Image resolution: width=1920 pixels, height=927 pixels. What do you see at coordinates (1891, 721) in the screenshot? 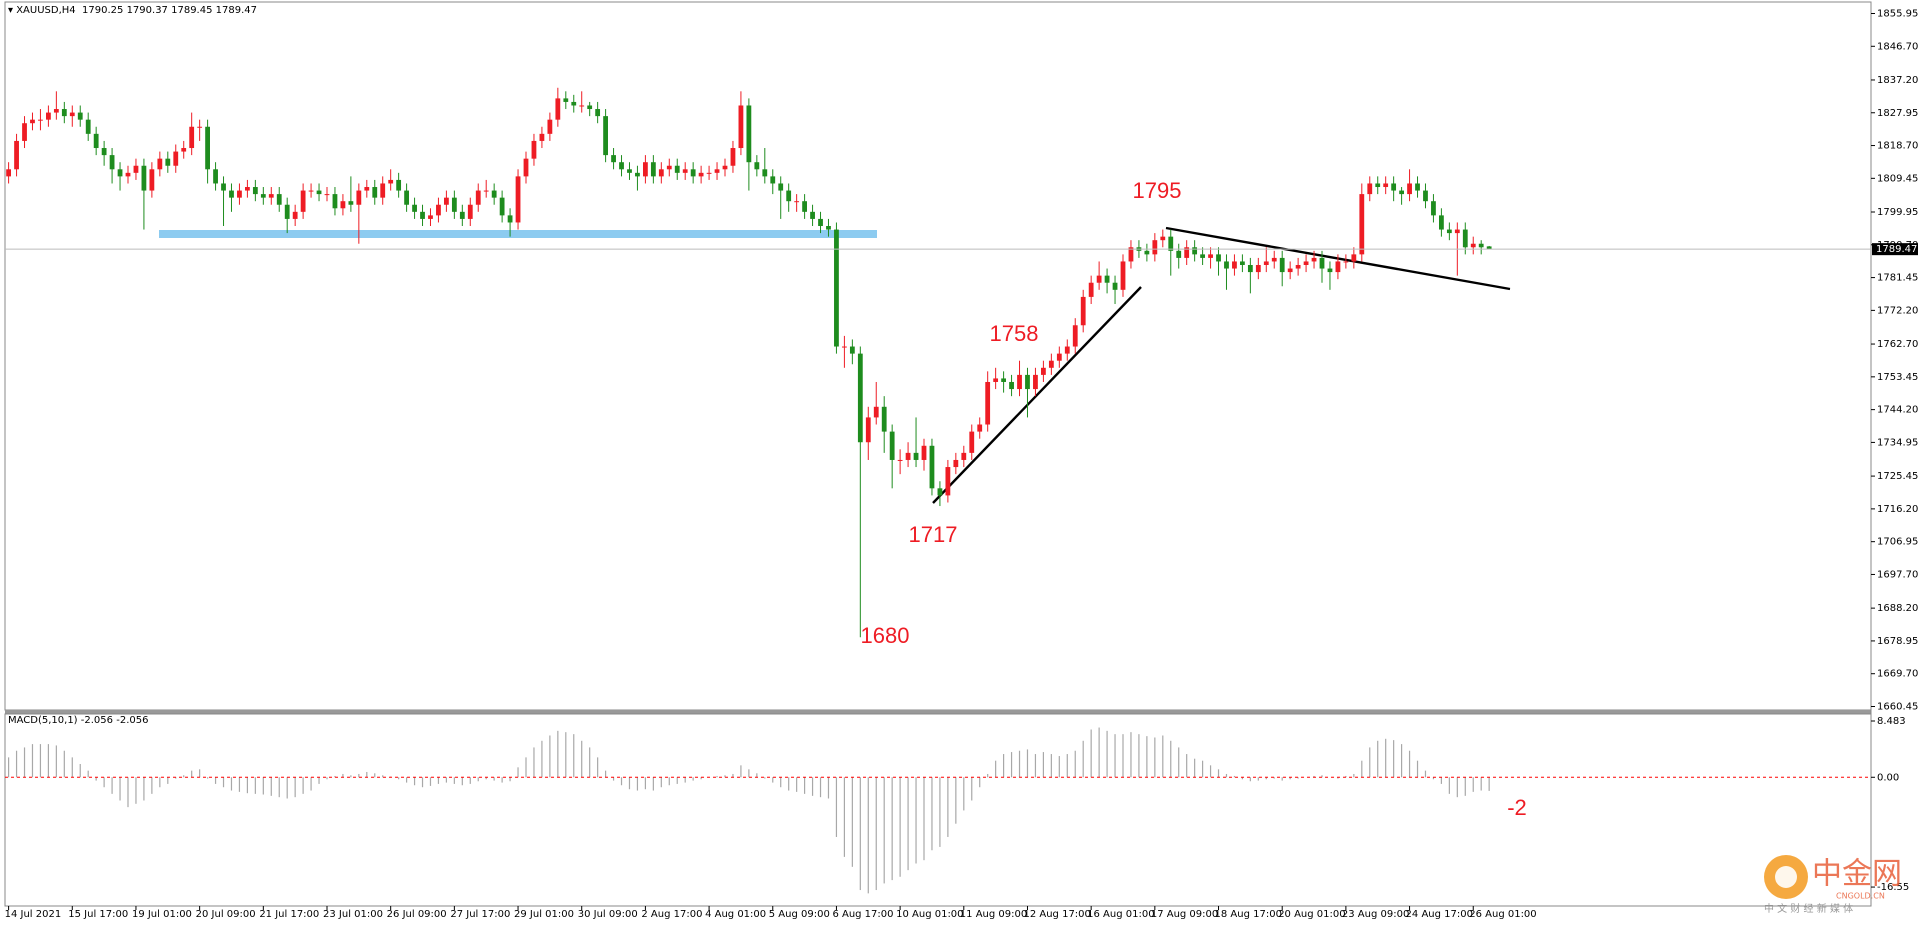
I see `macd-y-tick-label: 8.483` at bounding box center [1891, 721].